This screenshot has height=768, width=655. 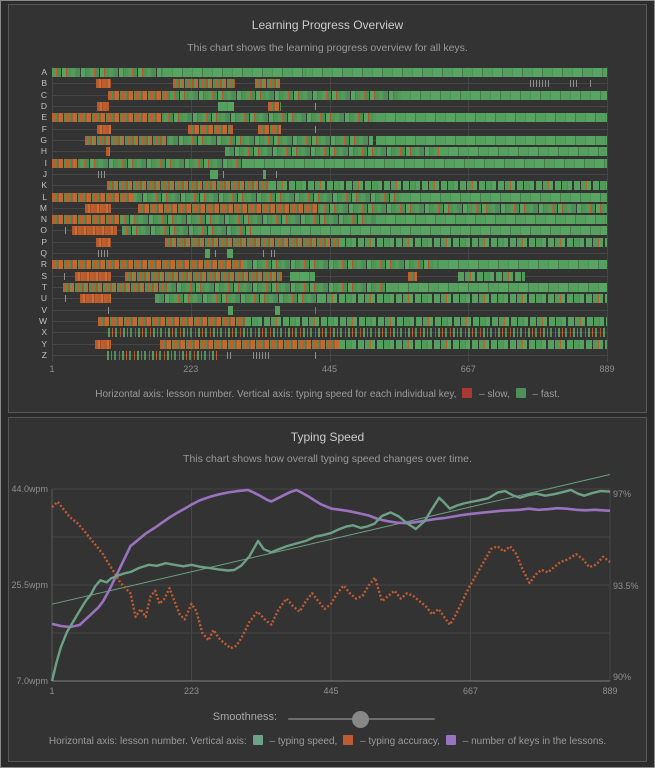 What do you see at coordinates (44, 275) in the screenshot?
I see `key-label-S: S` at bounding box center [44, 275].